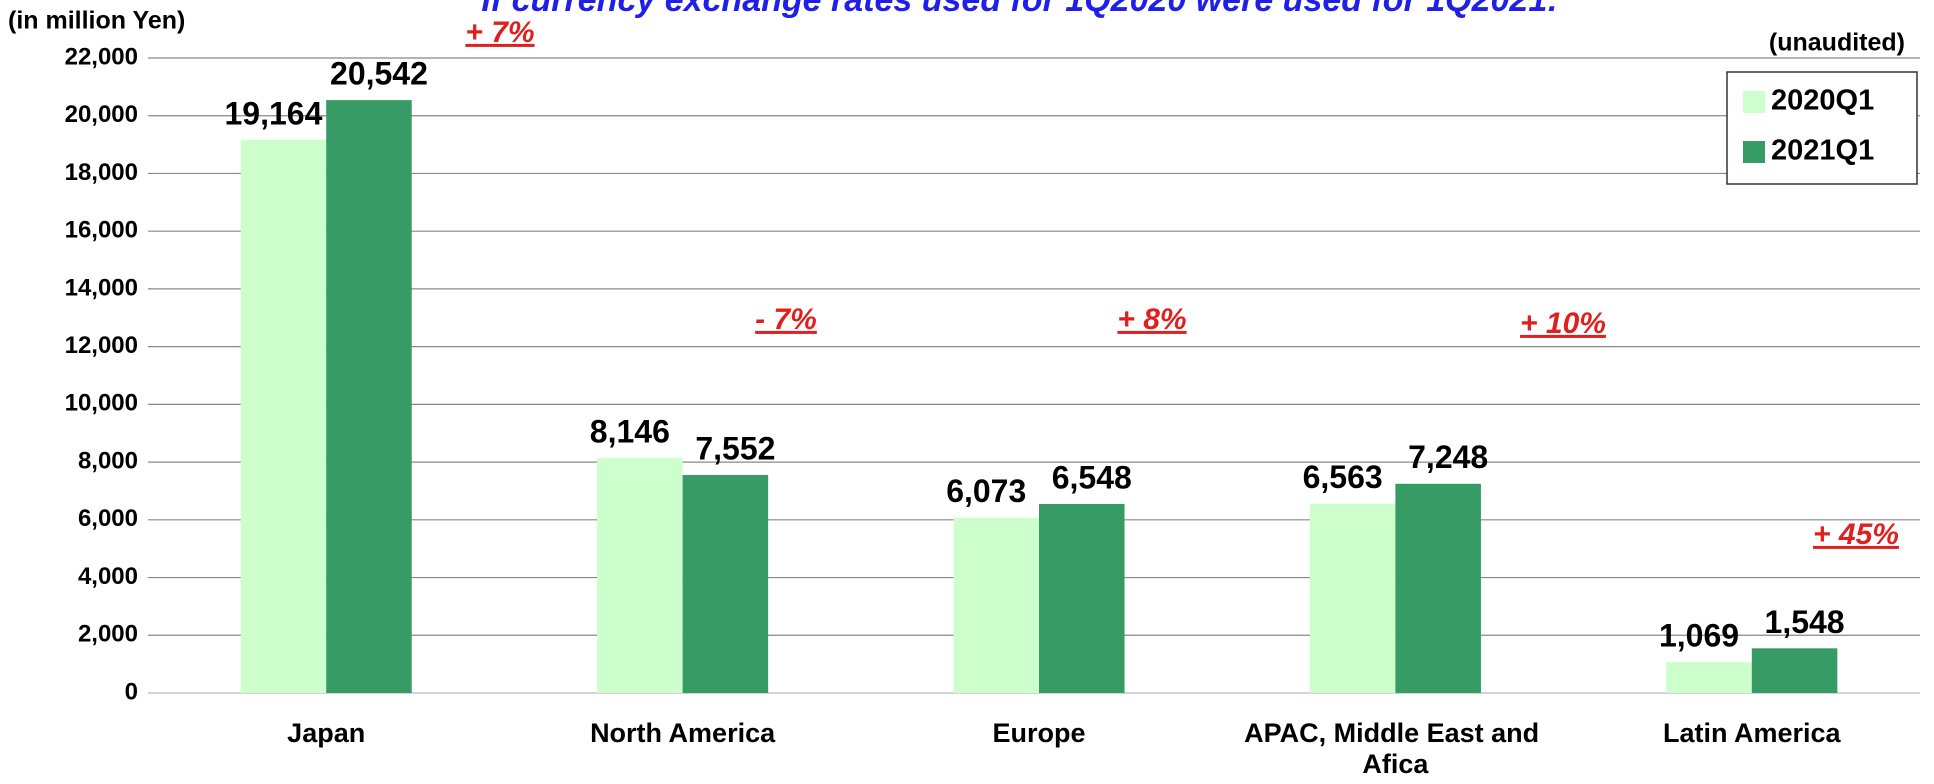 The height and width of the screenshot is (784, 1934). I want to click on data-label: 19,164, so click(273, 113).